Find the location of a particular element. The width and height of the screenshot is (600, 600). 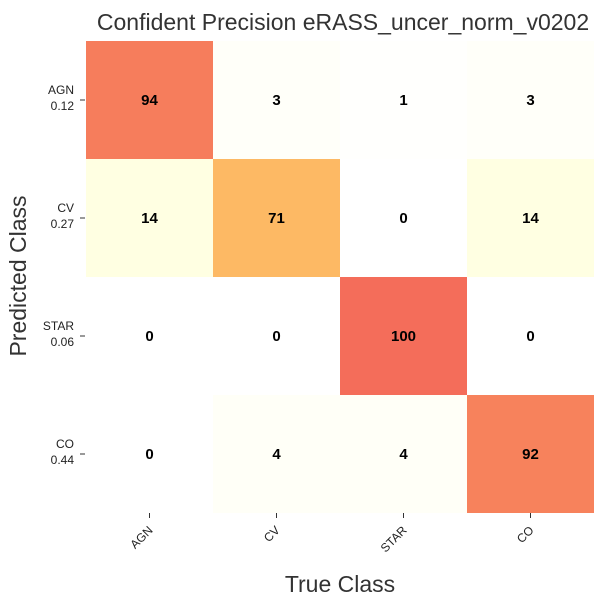

y-tick-label-cv: CV is located at coordinates (65, 208).